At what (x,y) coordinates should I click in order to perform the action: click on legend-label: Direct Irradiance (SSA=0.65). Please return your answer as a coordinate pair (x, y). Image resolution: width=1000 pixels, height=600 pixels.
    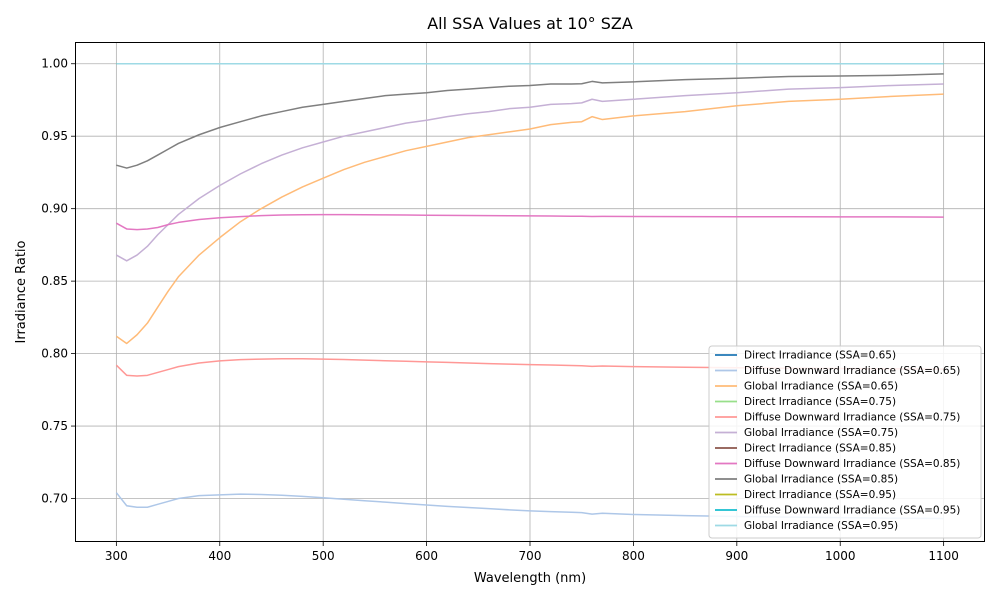
    Looking at the image, I should click on (820, 356).